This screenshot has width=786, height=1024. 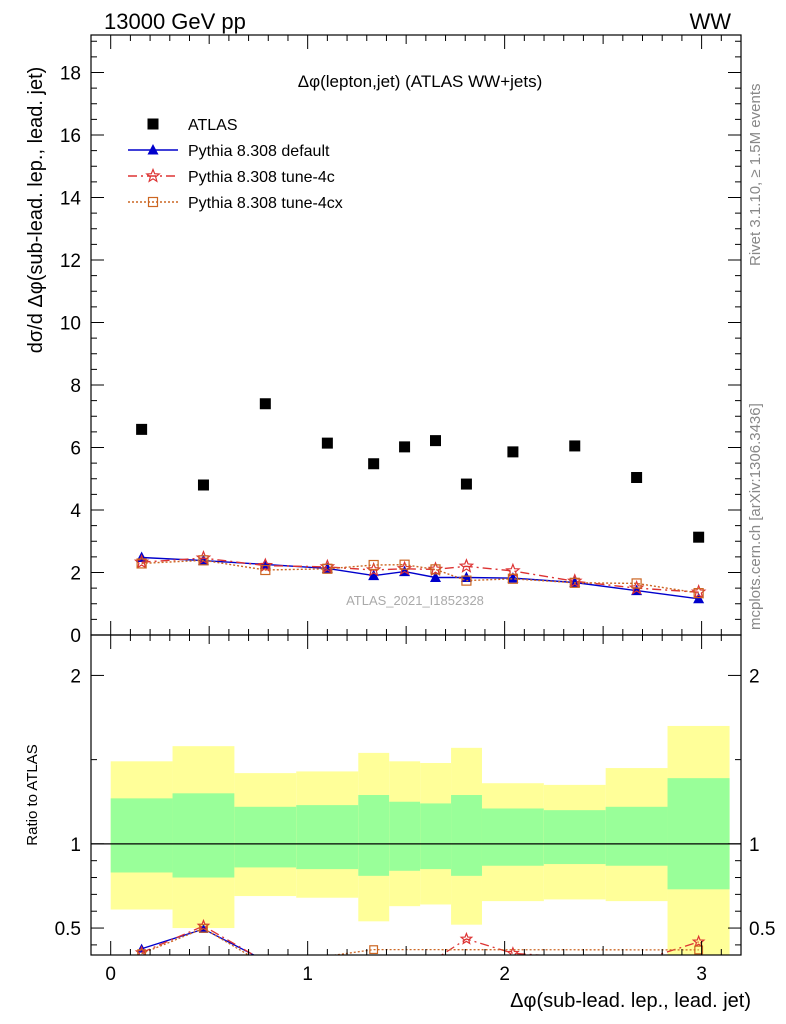 I want to click on y-tick-label: 18, so click(x=70, y=74).